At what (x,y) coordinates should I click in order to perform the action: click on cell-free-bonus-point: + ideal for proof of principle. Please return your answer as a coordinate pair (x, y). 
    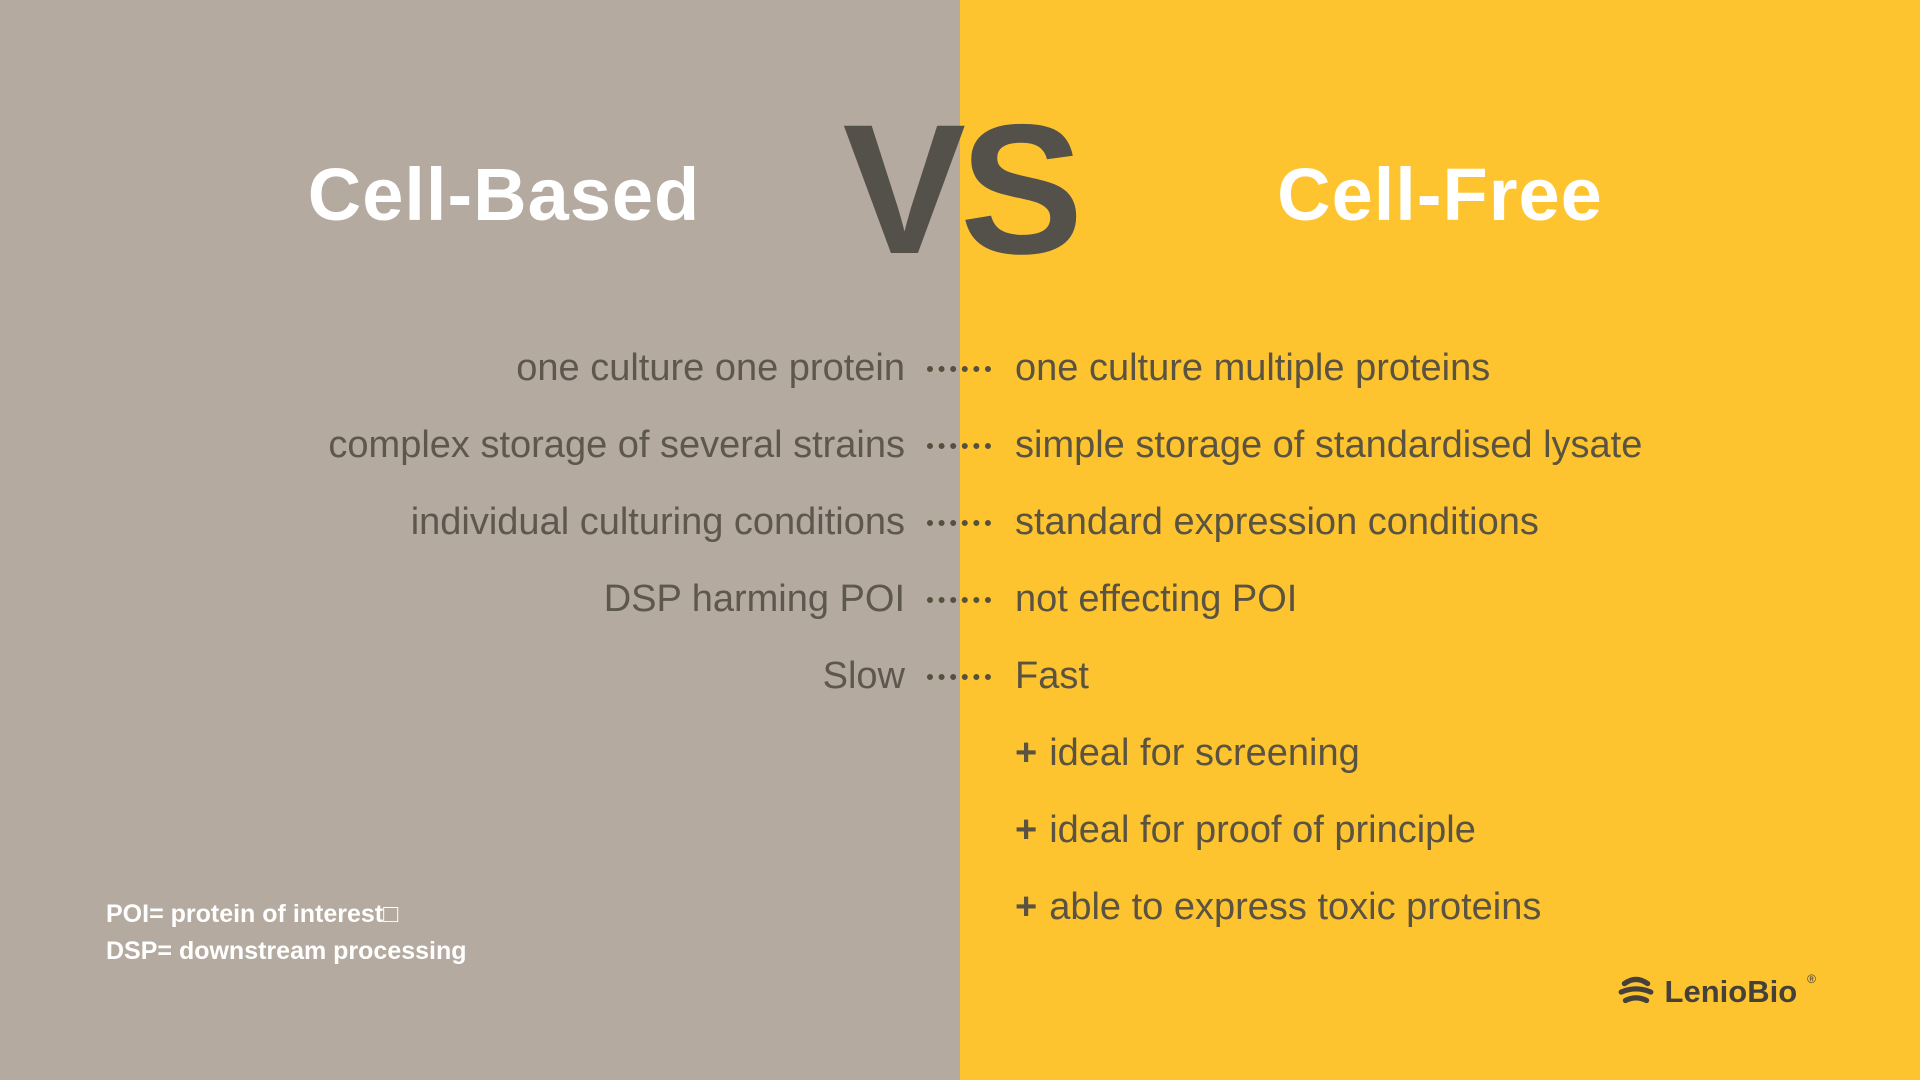
    Looking at the image, I should click on (1455, 831).